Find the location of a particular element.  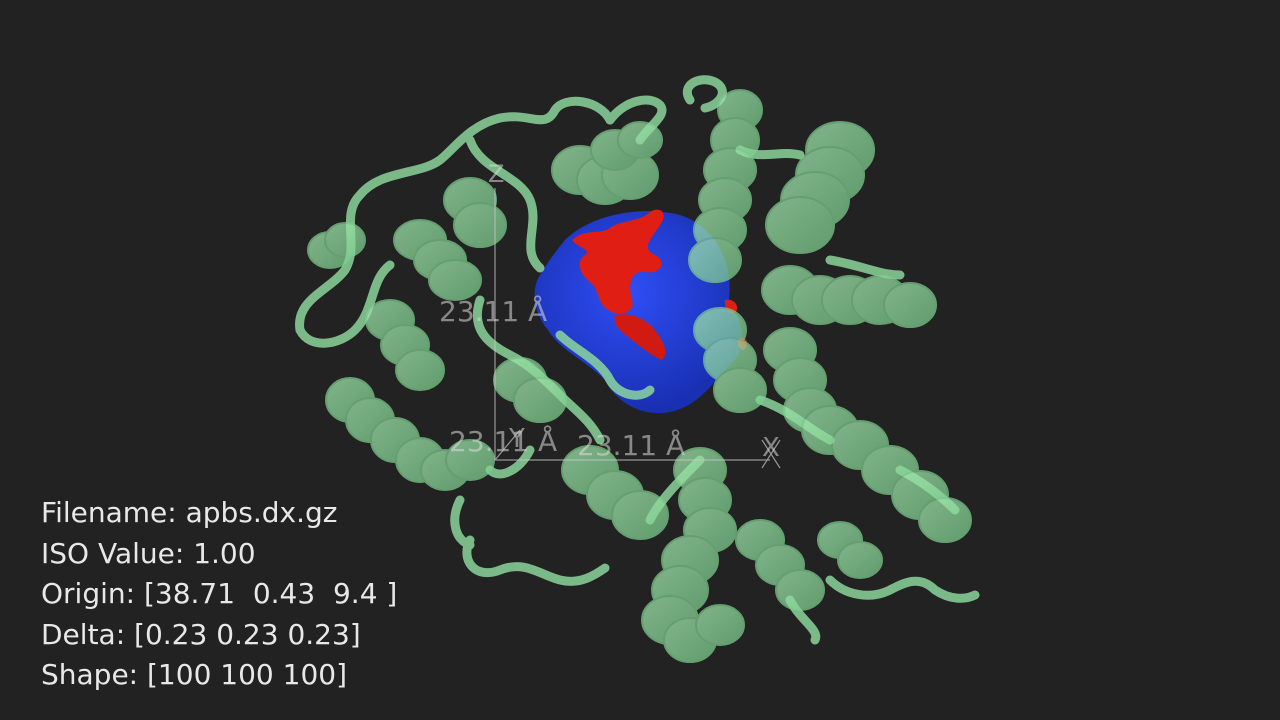

delta-text: Delta: [0.23 0.23 0.23] is located at coordinates (201, 634).